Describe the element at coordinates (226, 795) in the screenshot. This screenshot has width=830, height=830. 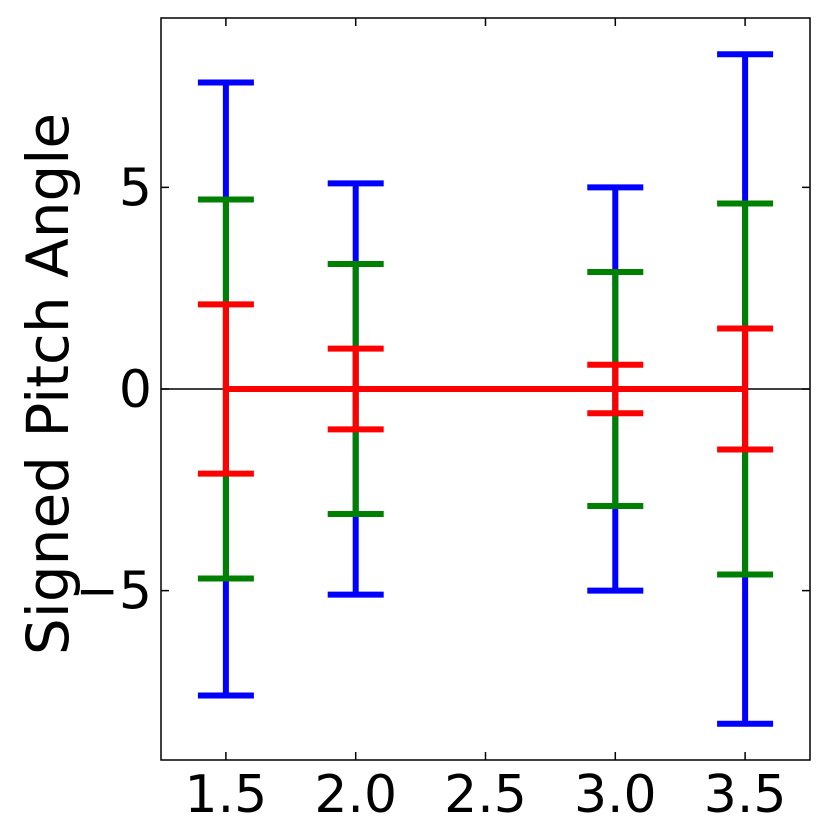
I see `x-tick-label: 1.5` at that location.